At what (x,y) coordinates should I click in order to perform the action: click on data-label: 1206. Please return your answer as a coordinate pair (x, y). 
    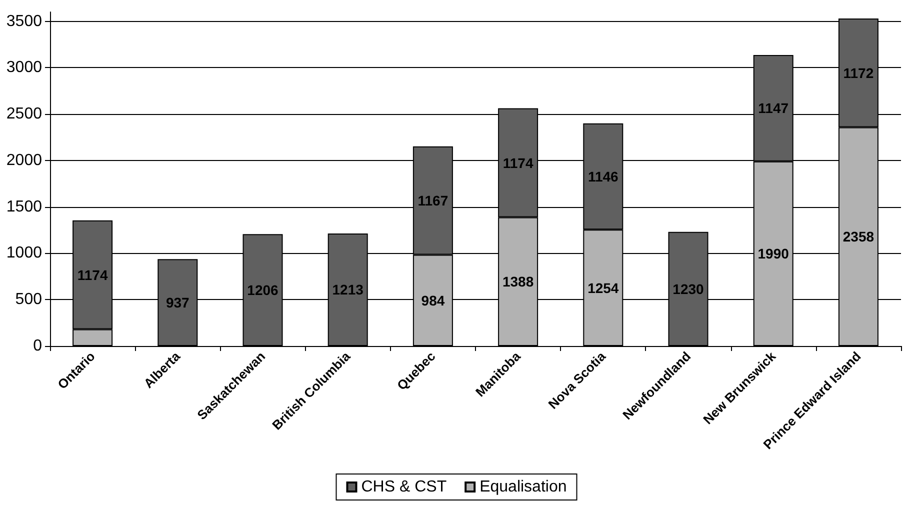
    Looking at the image, I should click on (263, 290).